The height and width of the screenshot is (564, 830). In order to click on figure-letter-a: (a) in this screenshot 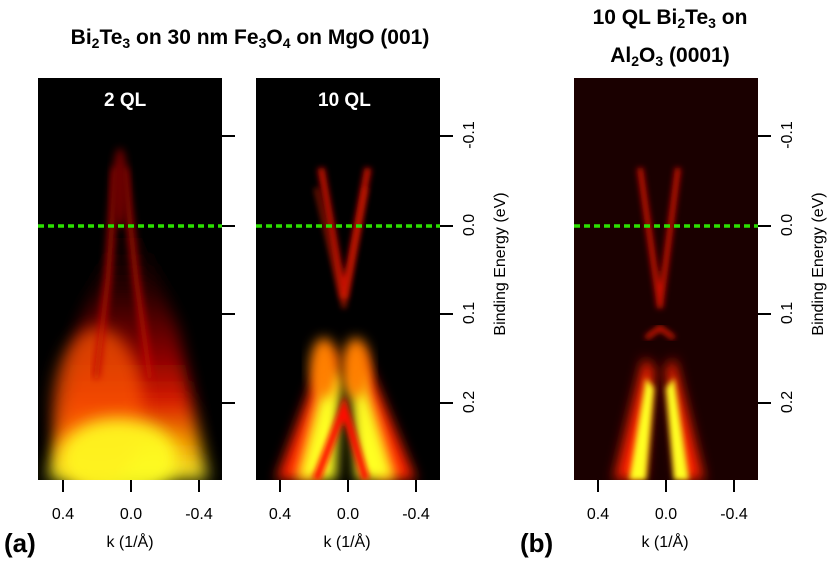, I will do `click(20, 543)`.